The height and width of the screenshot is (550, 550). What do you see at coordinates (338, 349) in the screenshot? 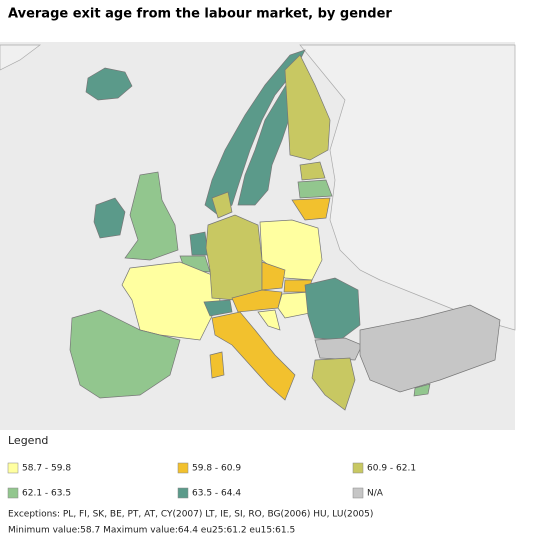
I see `bulgaria` at bounding box center [338, 349].